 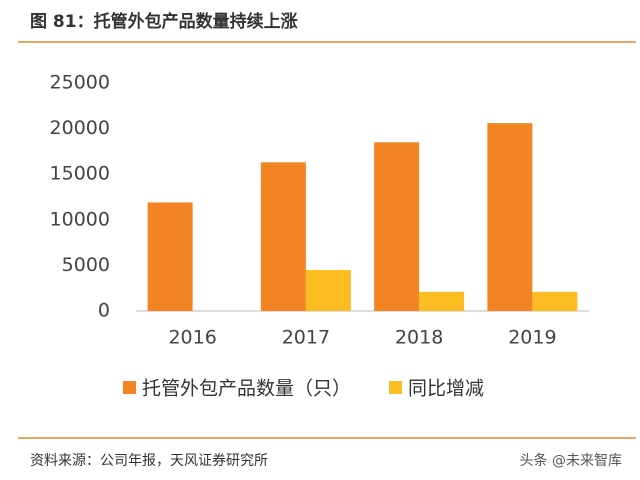 What do you see at coordinates (164, 21) in the screenshot?
I see `chart-title: 图 81：托管外包产品数量持续上涨` at bounding box center [164, 21].